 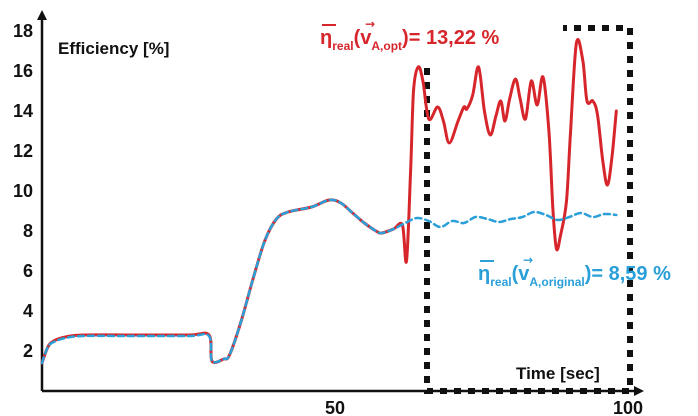 What do you see at coordinates (484, 274) in the screenshot?
I see `annotation-original-symbol: η` at bounding box center [484, 274].